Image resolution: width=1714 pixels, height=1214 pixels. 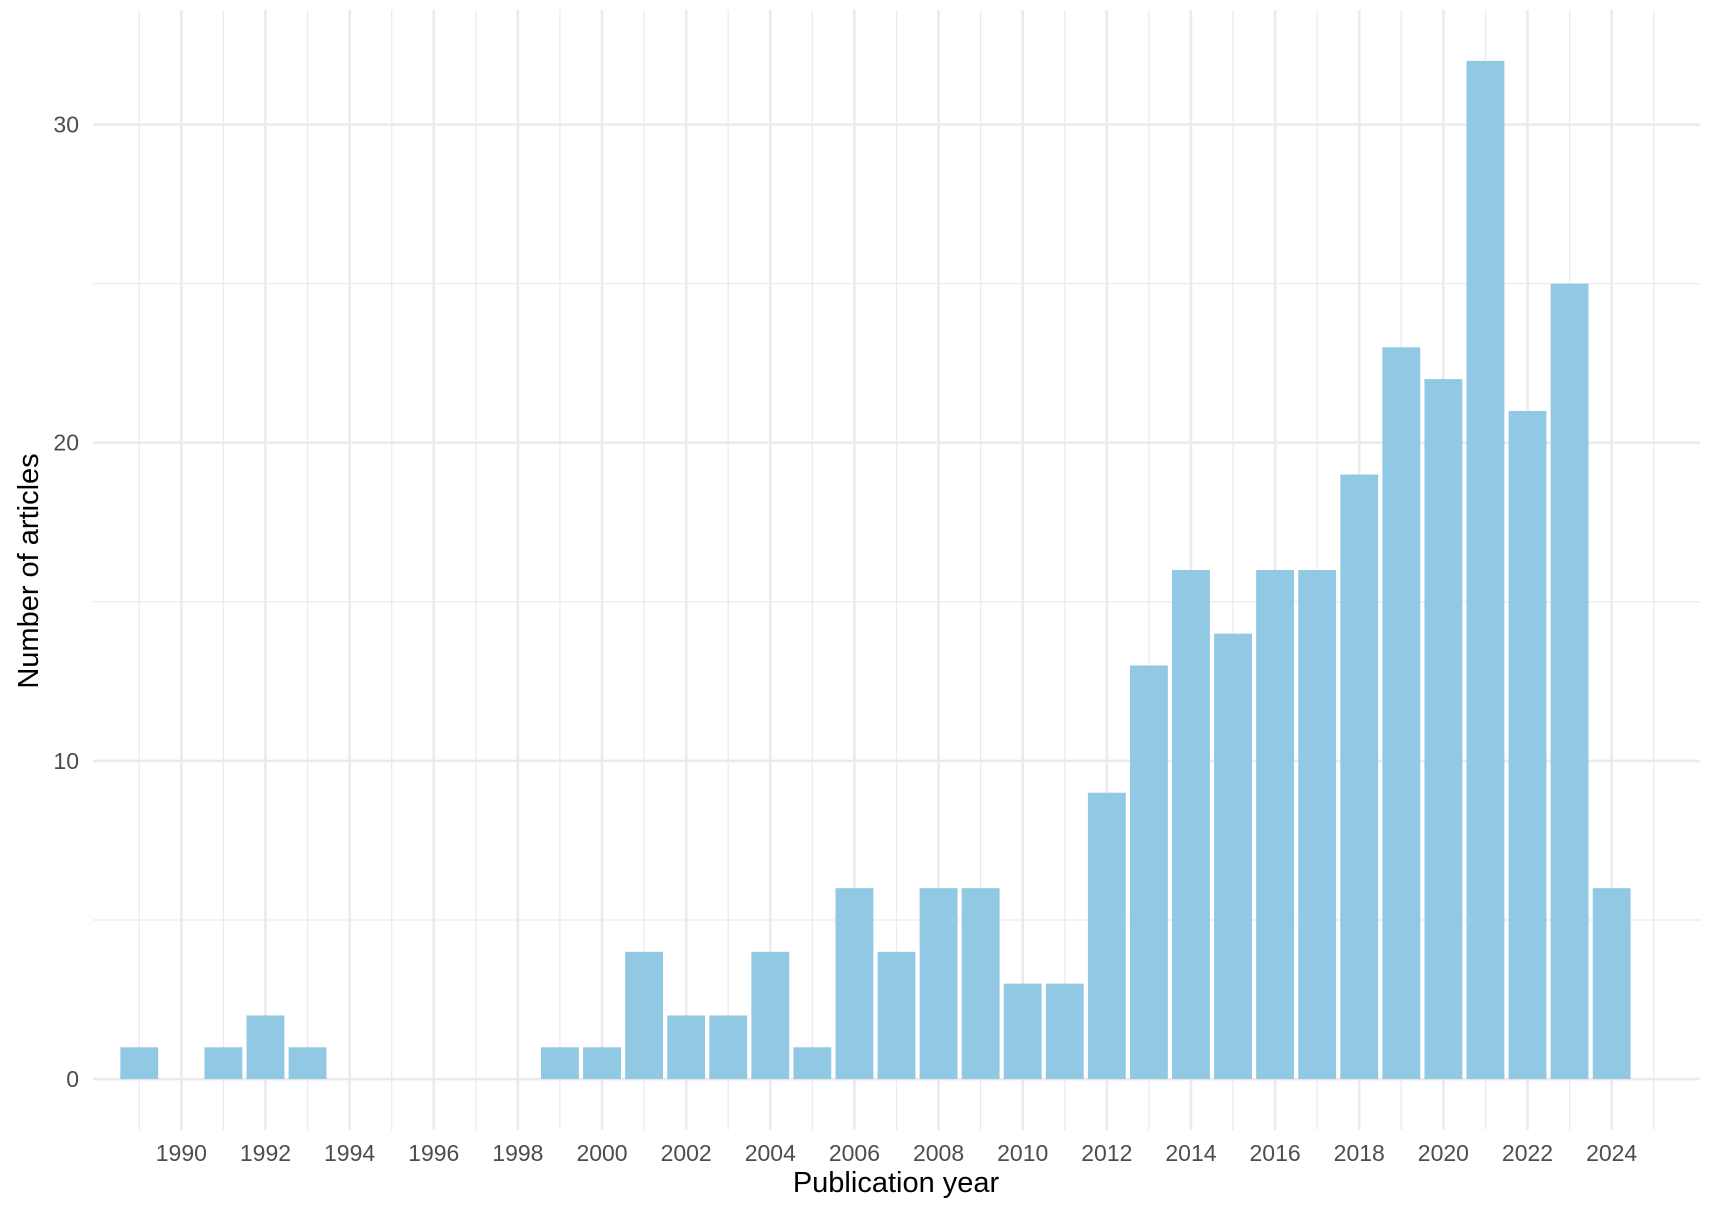 What do you see at coordinates (1022, 1031) in the screenshot?
I see `bar-2010` at bounding box center [1022, 1031].